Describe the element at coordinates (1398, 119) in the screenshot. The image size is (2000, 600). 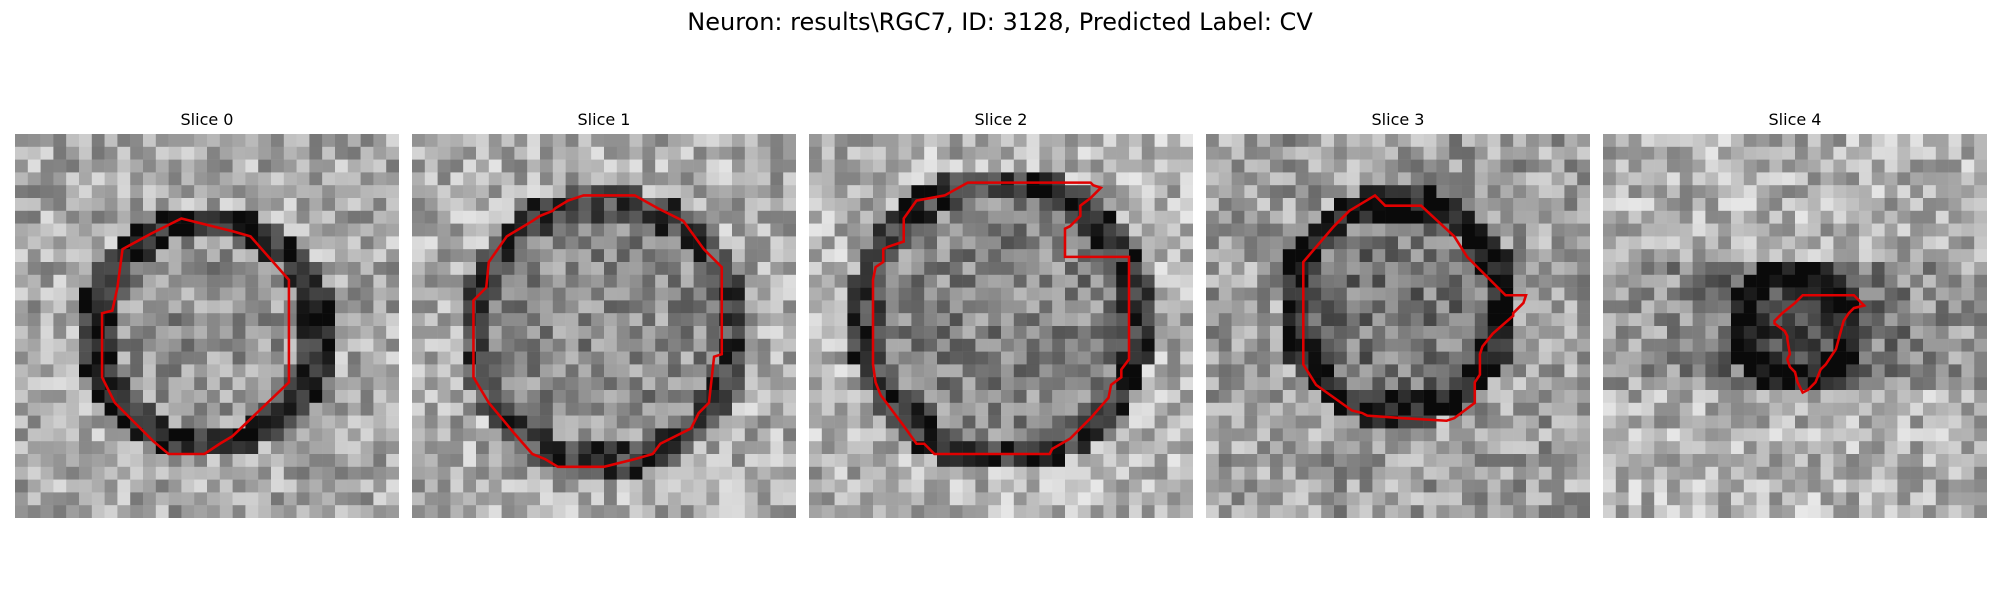
I see `slice-title-3: Slice 3` at that location.